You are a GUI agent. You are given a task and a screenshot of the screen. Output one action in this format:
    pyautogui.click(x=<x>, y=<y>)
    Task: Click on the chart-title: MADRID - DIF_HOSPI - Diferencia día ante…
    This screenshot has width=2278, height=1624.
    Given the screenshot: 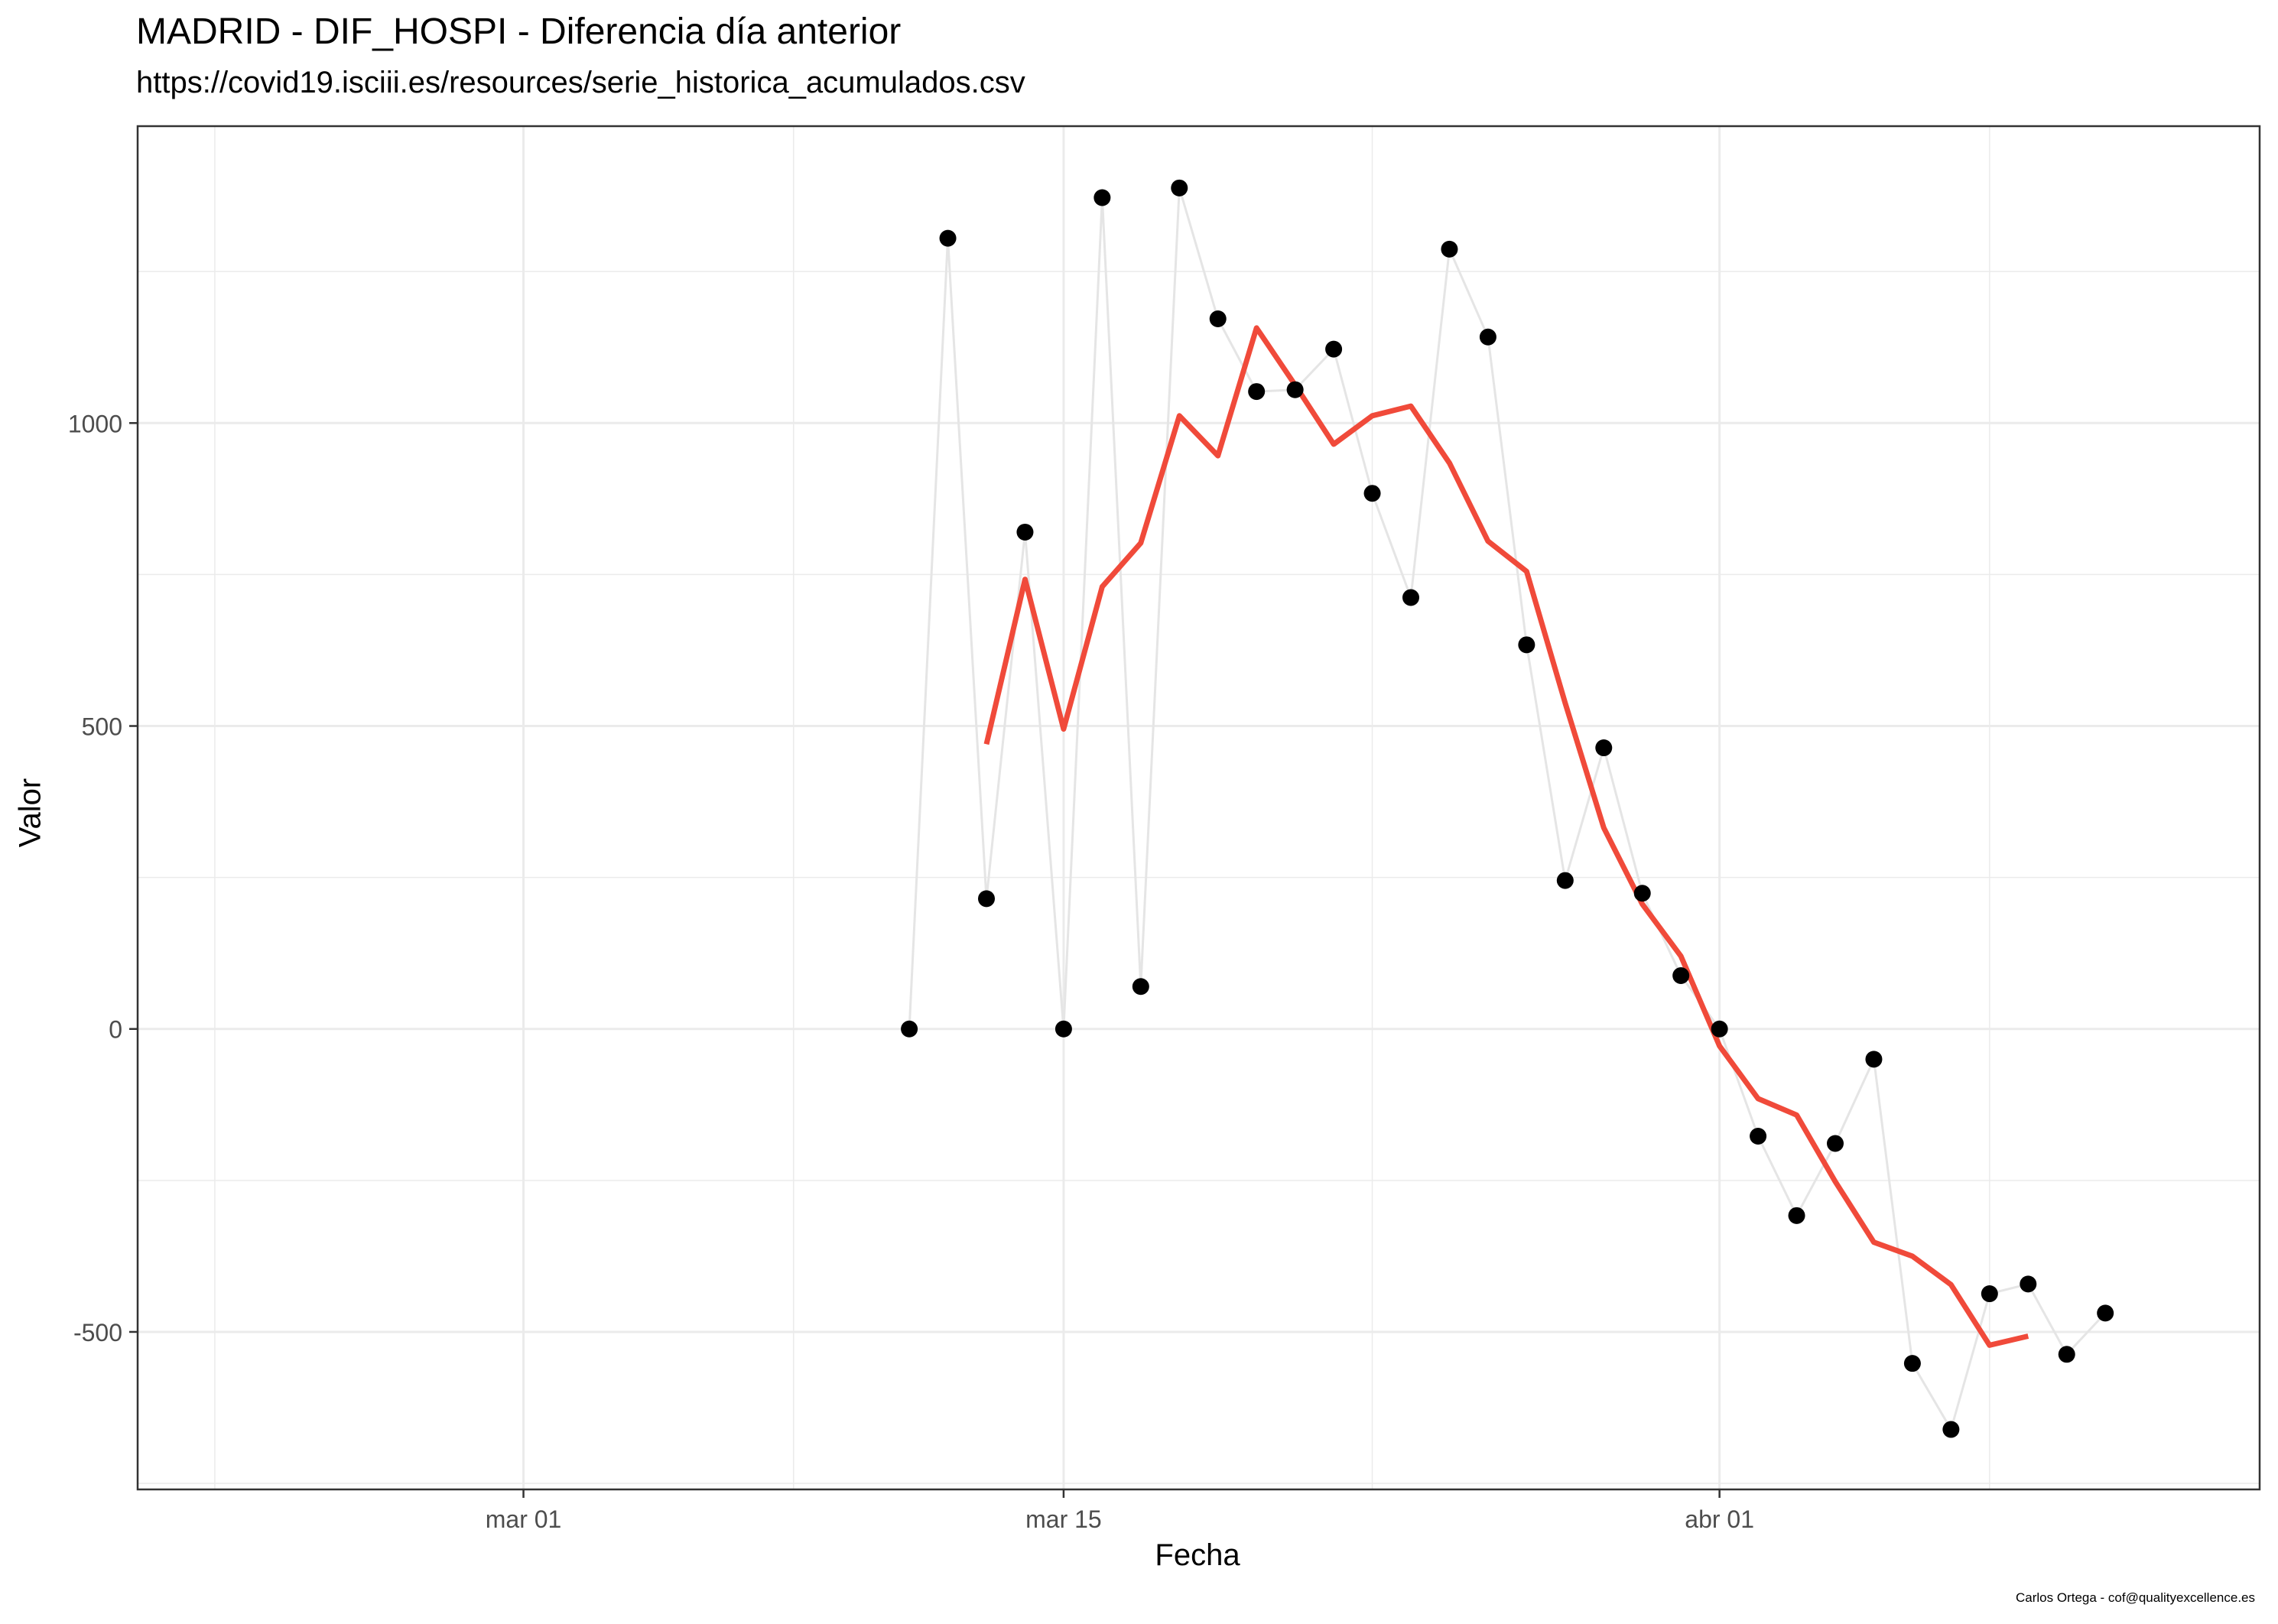 What is the action you would take?
    pyautogui.click(x=519, y=31)
    